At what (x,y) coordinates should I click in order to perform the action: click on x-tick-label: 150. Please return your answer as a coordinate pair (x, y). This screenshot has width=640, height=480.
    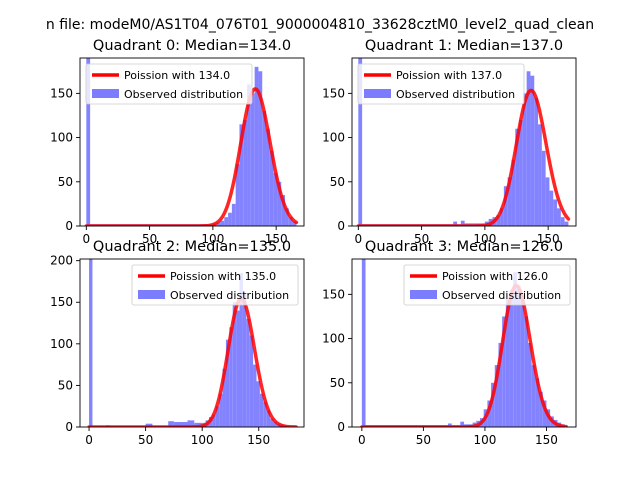
    Looking at the image, I should click on (548, 239).